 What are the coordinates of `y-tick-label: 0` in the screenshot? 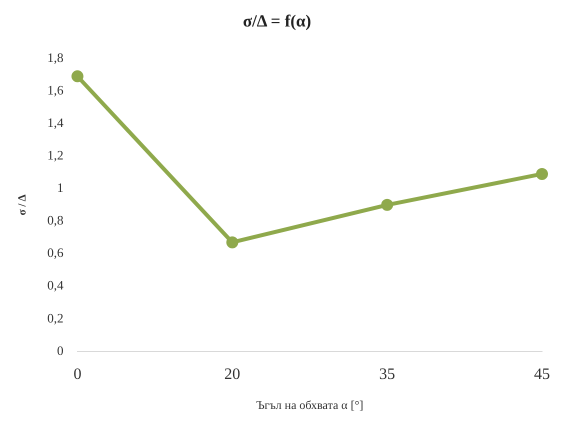 It's located at (60, 350).